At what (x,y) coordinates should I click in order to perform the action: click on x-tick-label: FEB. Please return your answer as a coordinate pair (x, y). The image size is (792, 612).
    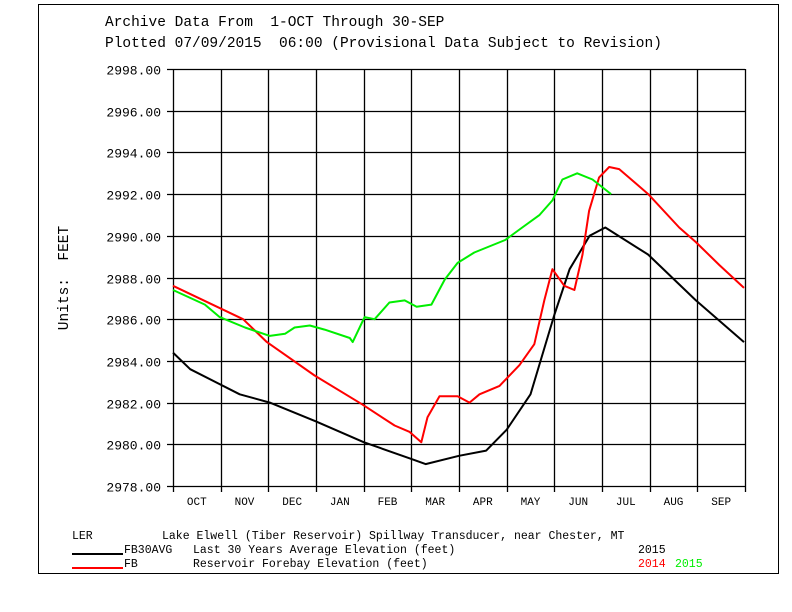
    Looking at the image, I should click on (388, 503).